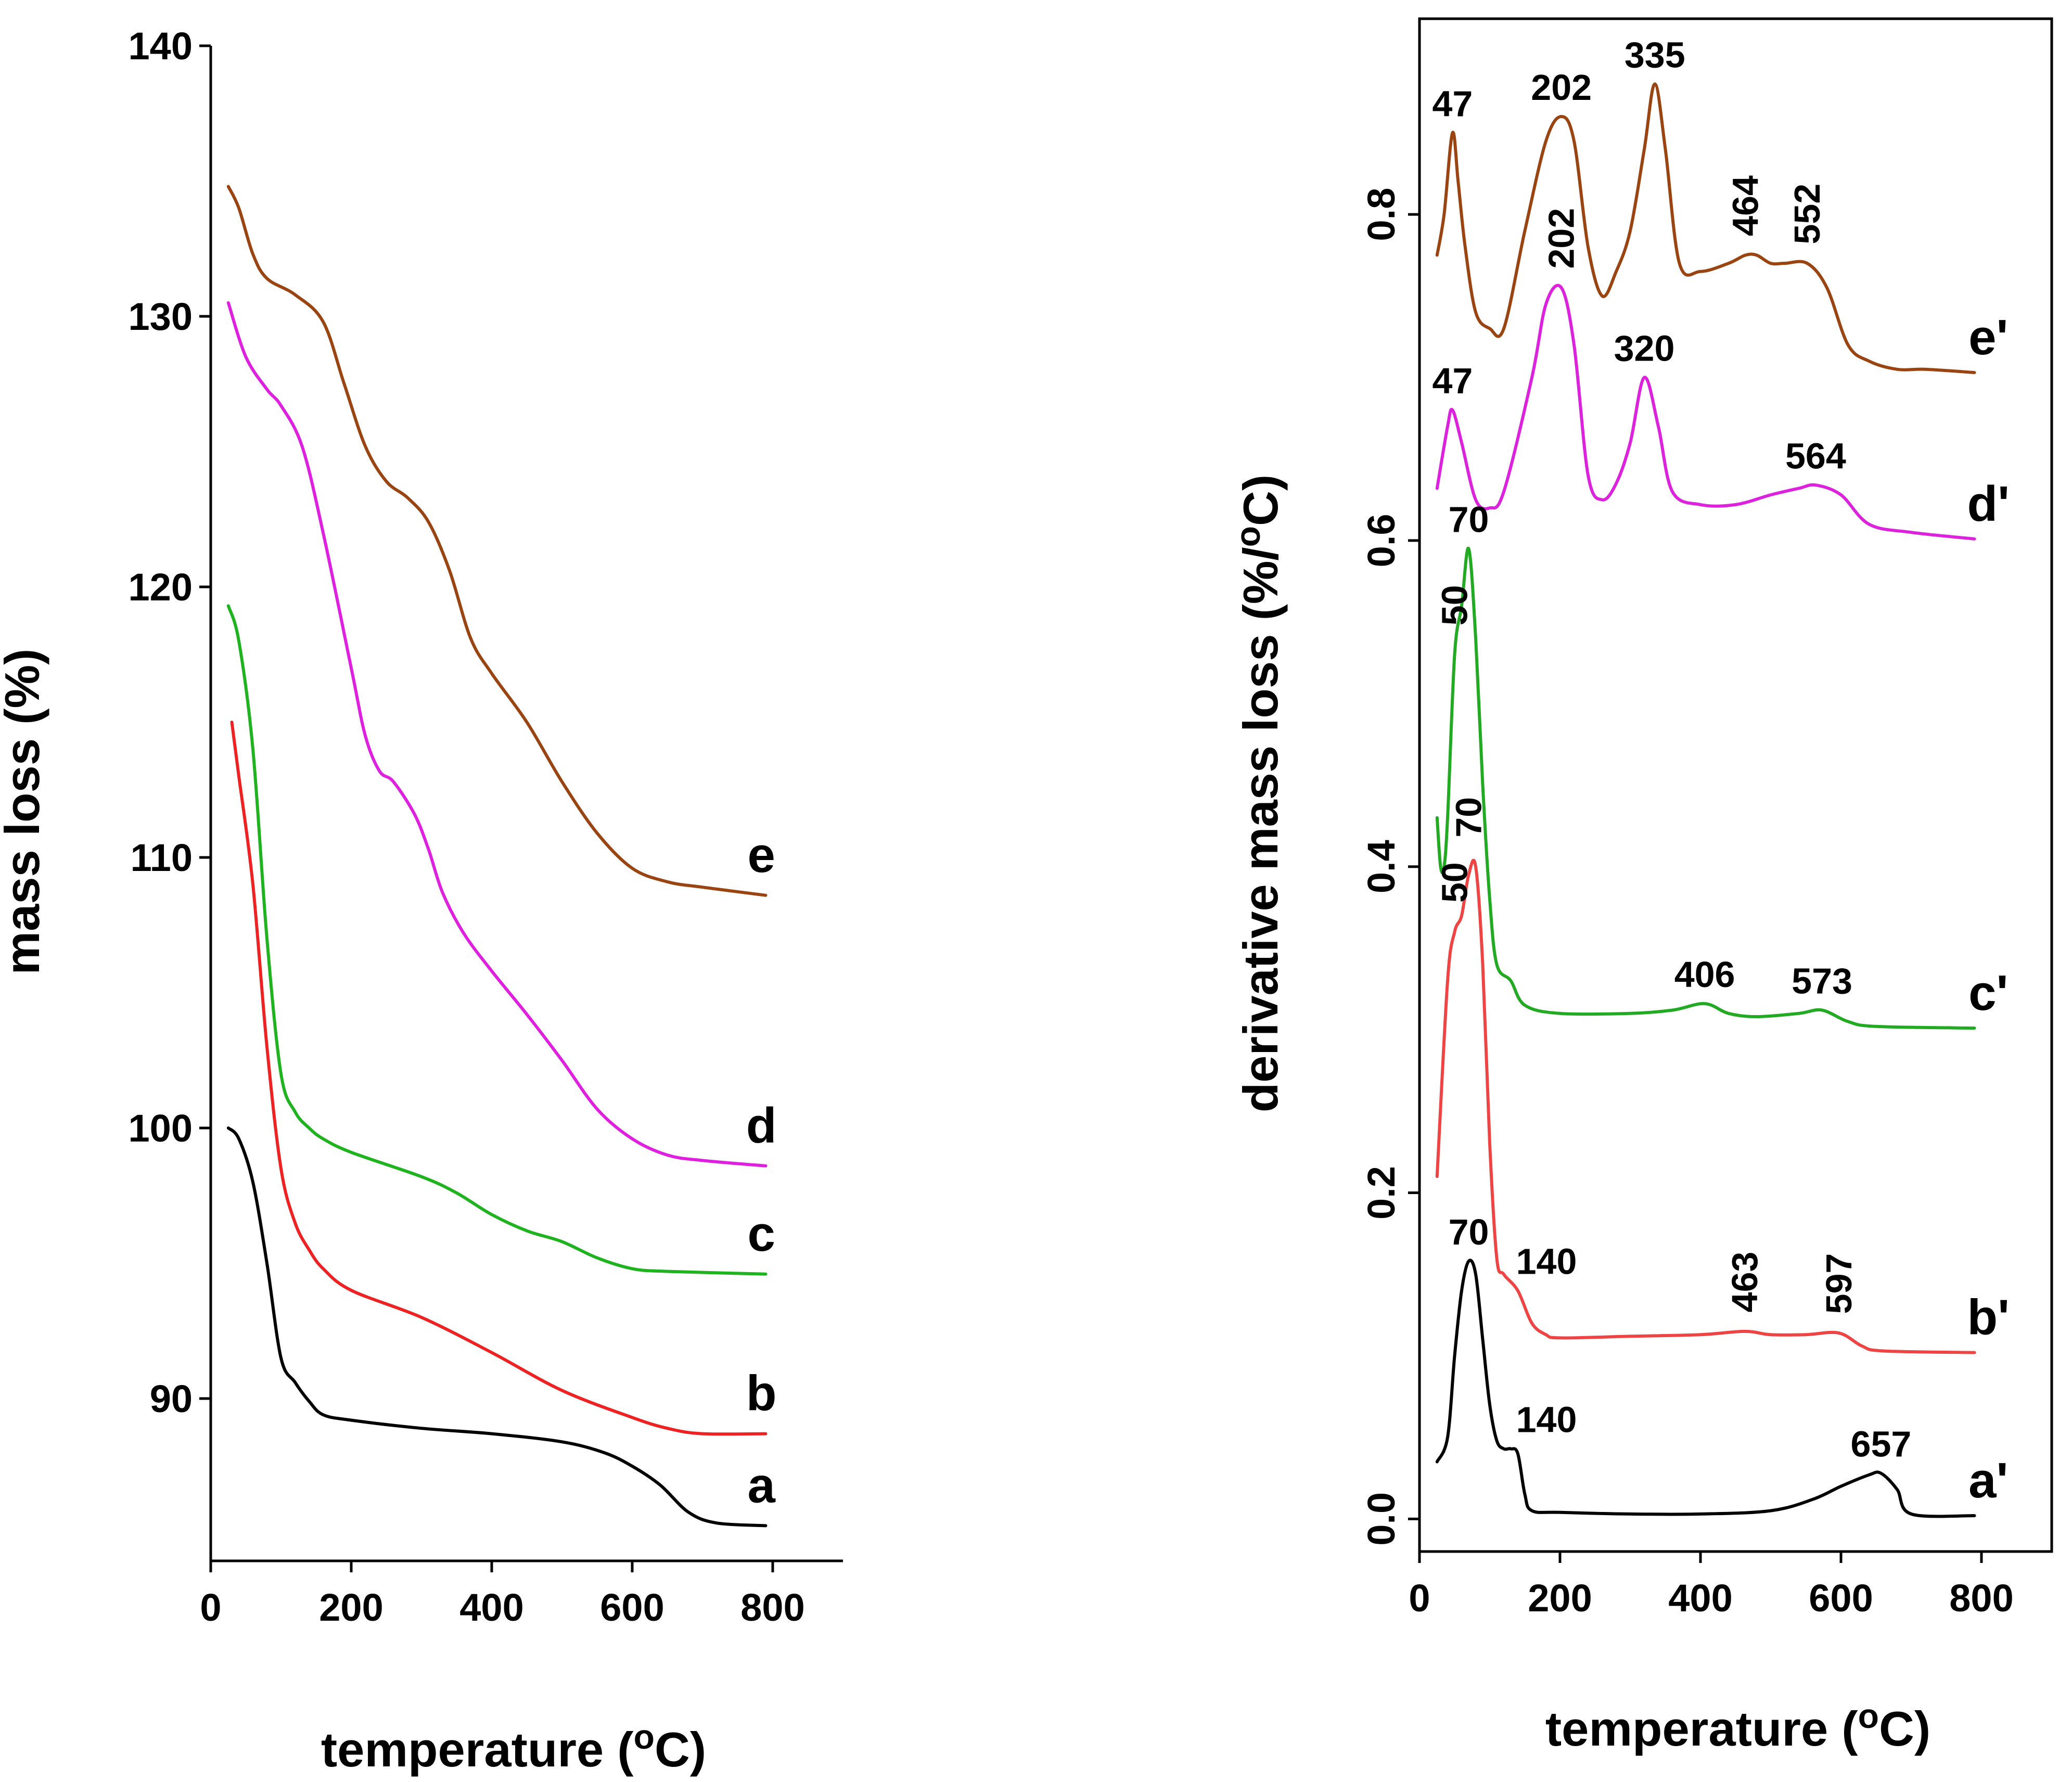  What do you see at coordinates (1704, 974) in the screenshot?
I see `peak-label: 406` at bounding box center [1704, 974].